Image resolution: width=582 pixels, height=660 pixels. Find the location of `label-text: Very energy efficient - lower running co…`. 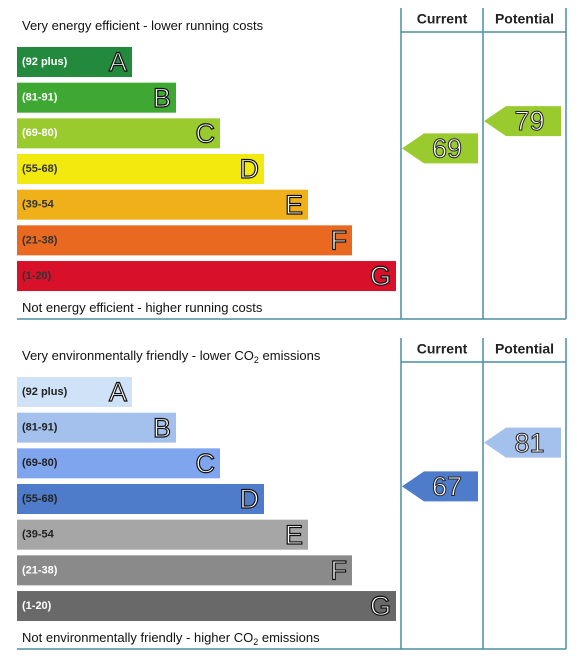

label-text: Very energy efficient - lower running co… is located at coordinates (143, 25).